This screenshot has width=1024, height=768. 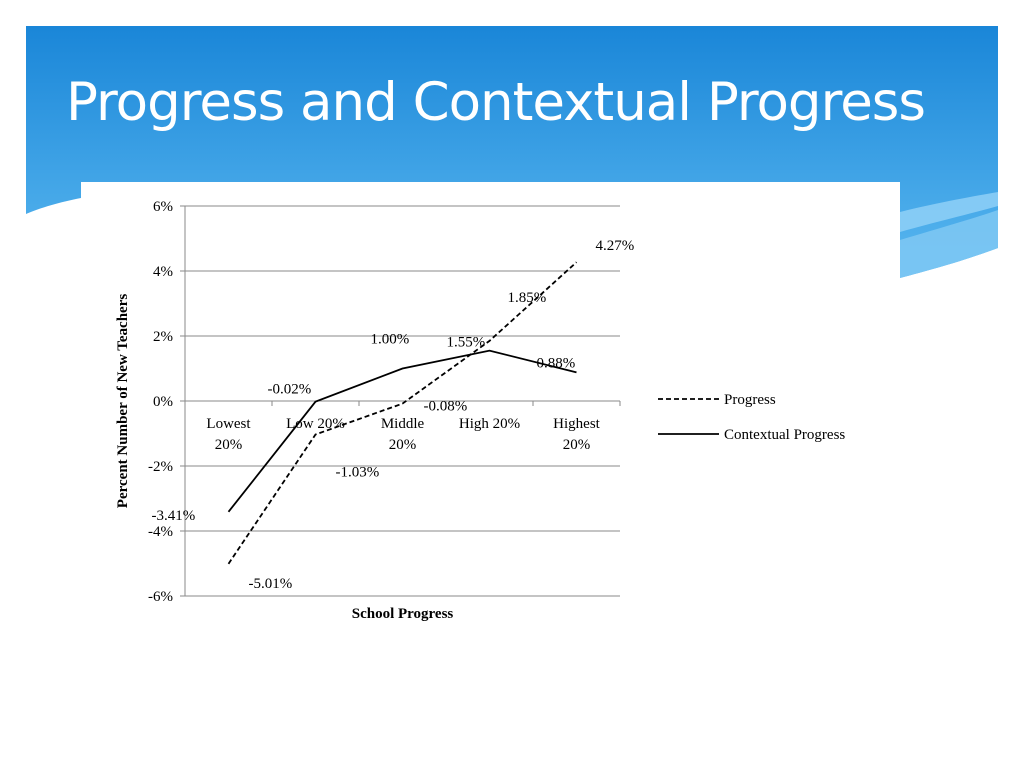 I want to click on y-tick-label: 6%, so click(x=163, y=207).